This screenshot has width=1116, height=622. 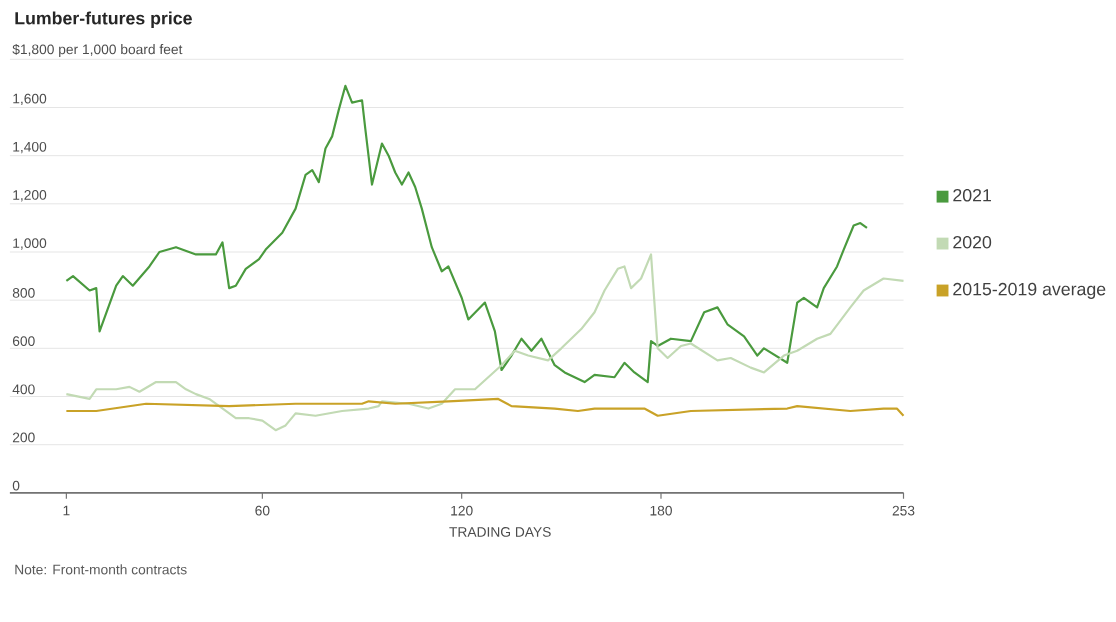 I want to click on legend-label: 2015-2019 average, so click(x=1029, y=290).